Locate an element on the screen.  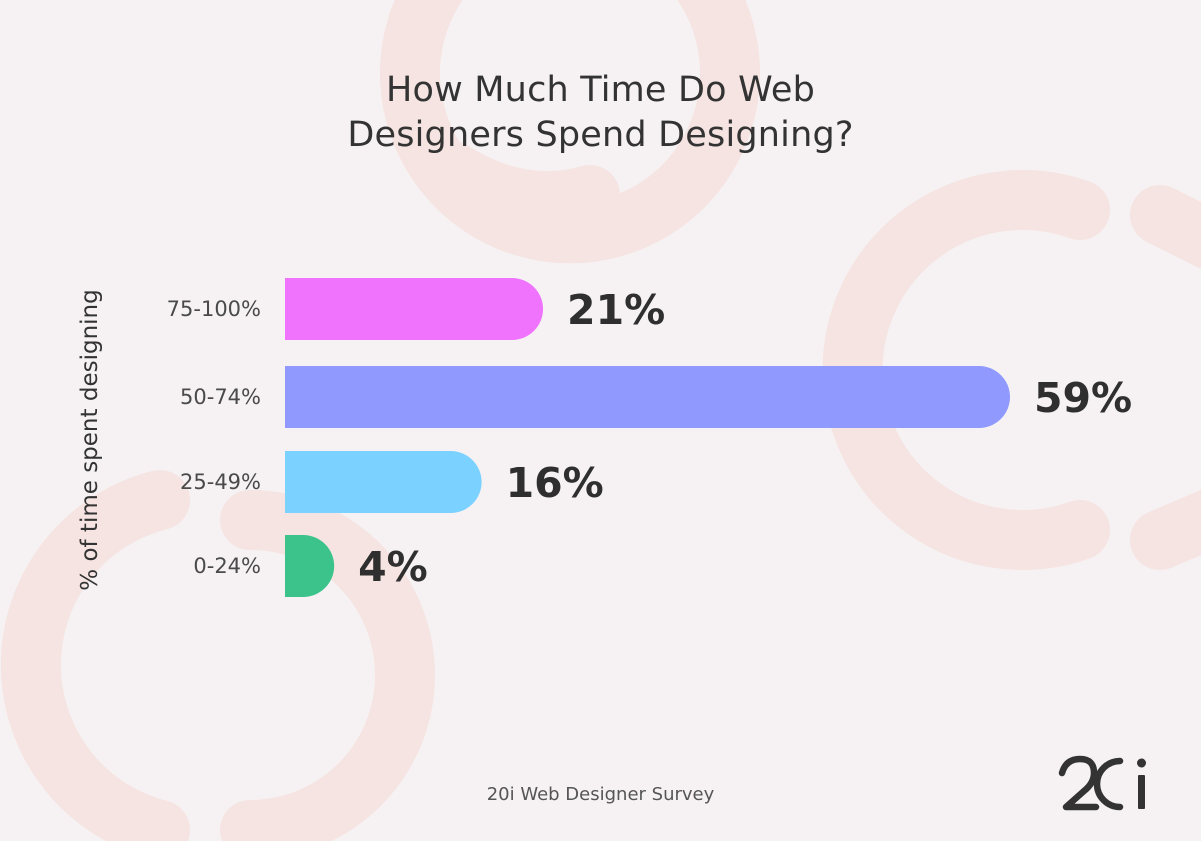
chart-title-line-2: Designers Spend Designing? is located at coordinates (600, 135).